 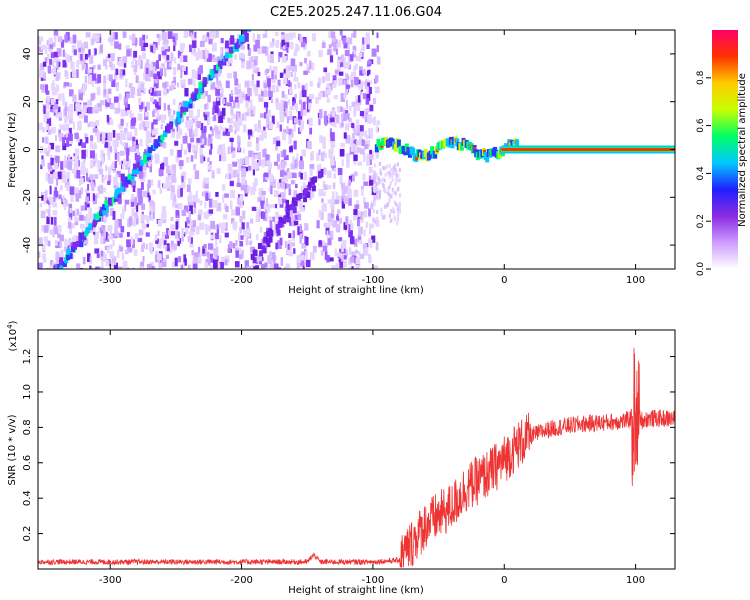 What do you see at coordinates (703, 173) in the screenshot?
I see `colorbar-ticks: 0.00.20.40.60.8` at bounding box center [703, 173].